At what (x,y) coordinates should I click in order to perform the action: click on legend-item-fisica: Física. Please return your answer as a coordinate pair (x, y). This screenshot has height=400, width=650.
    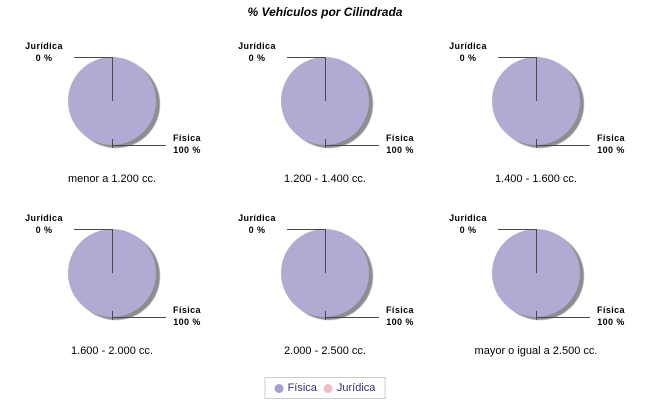
    Looking at the image, I should click on (295, 388).